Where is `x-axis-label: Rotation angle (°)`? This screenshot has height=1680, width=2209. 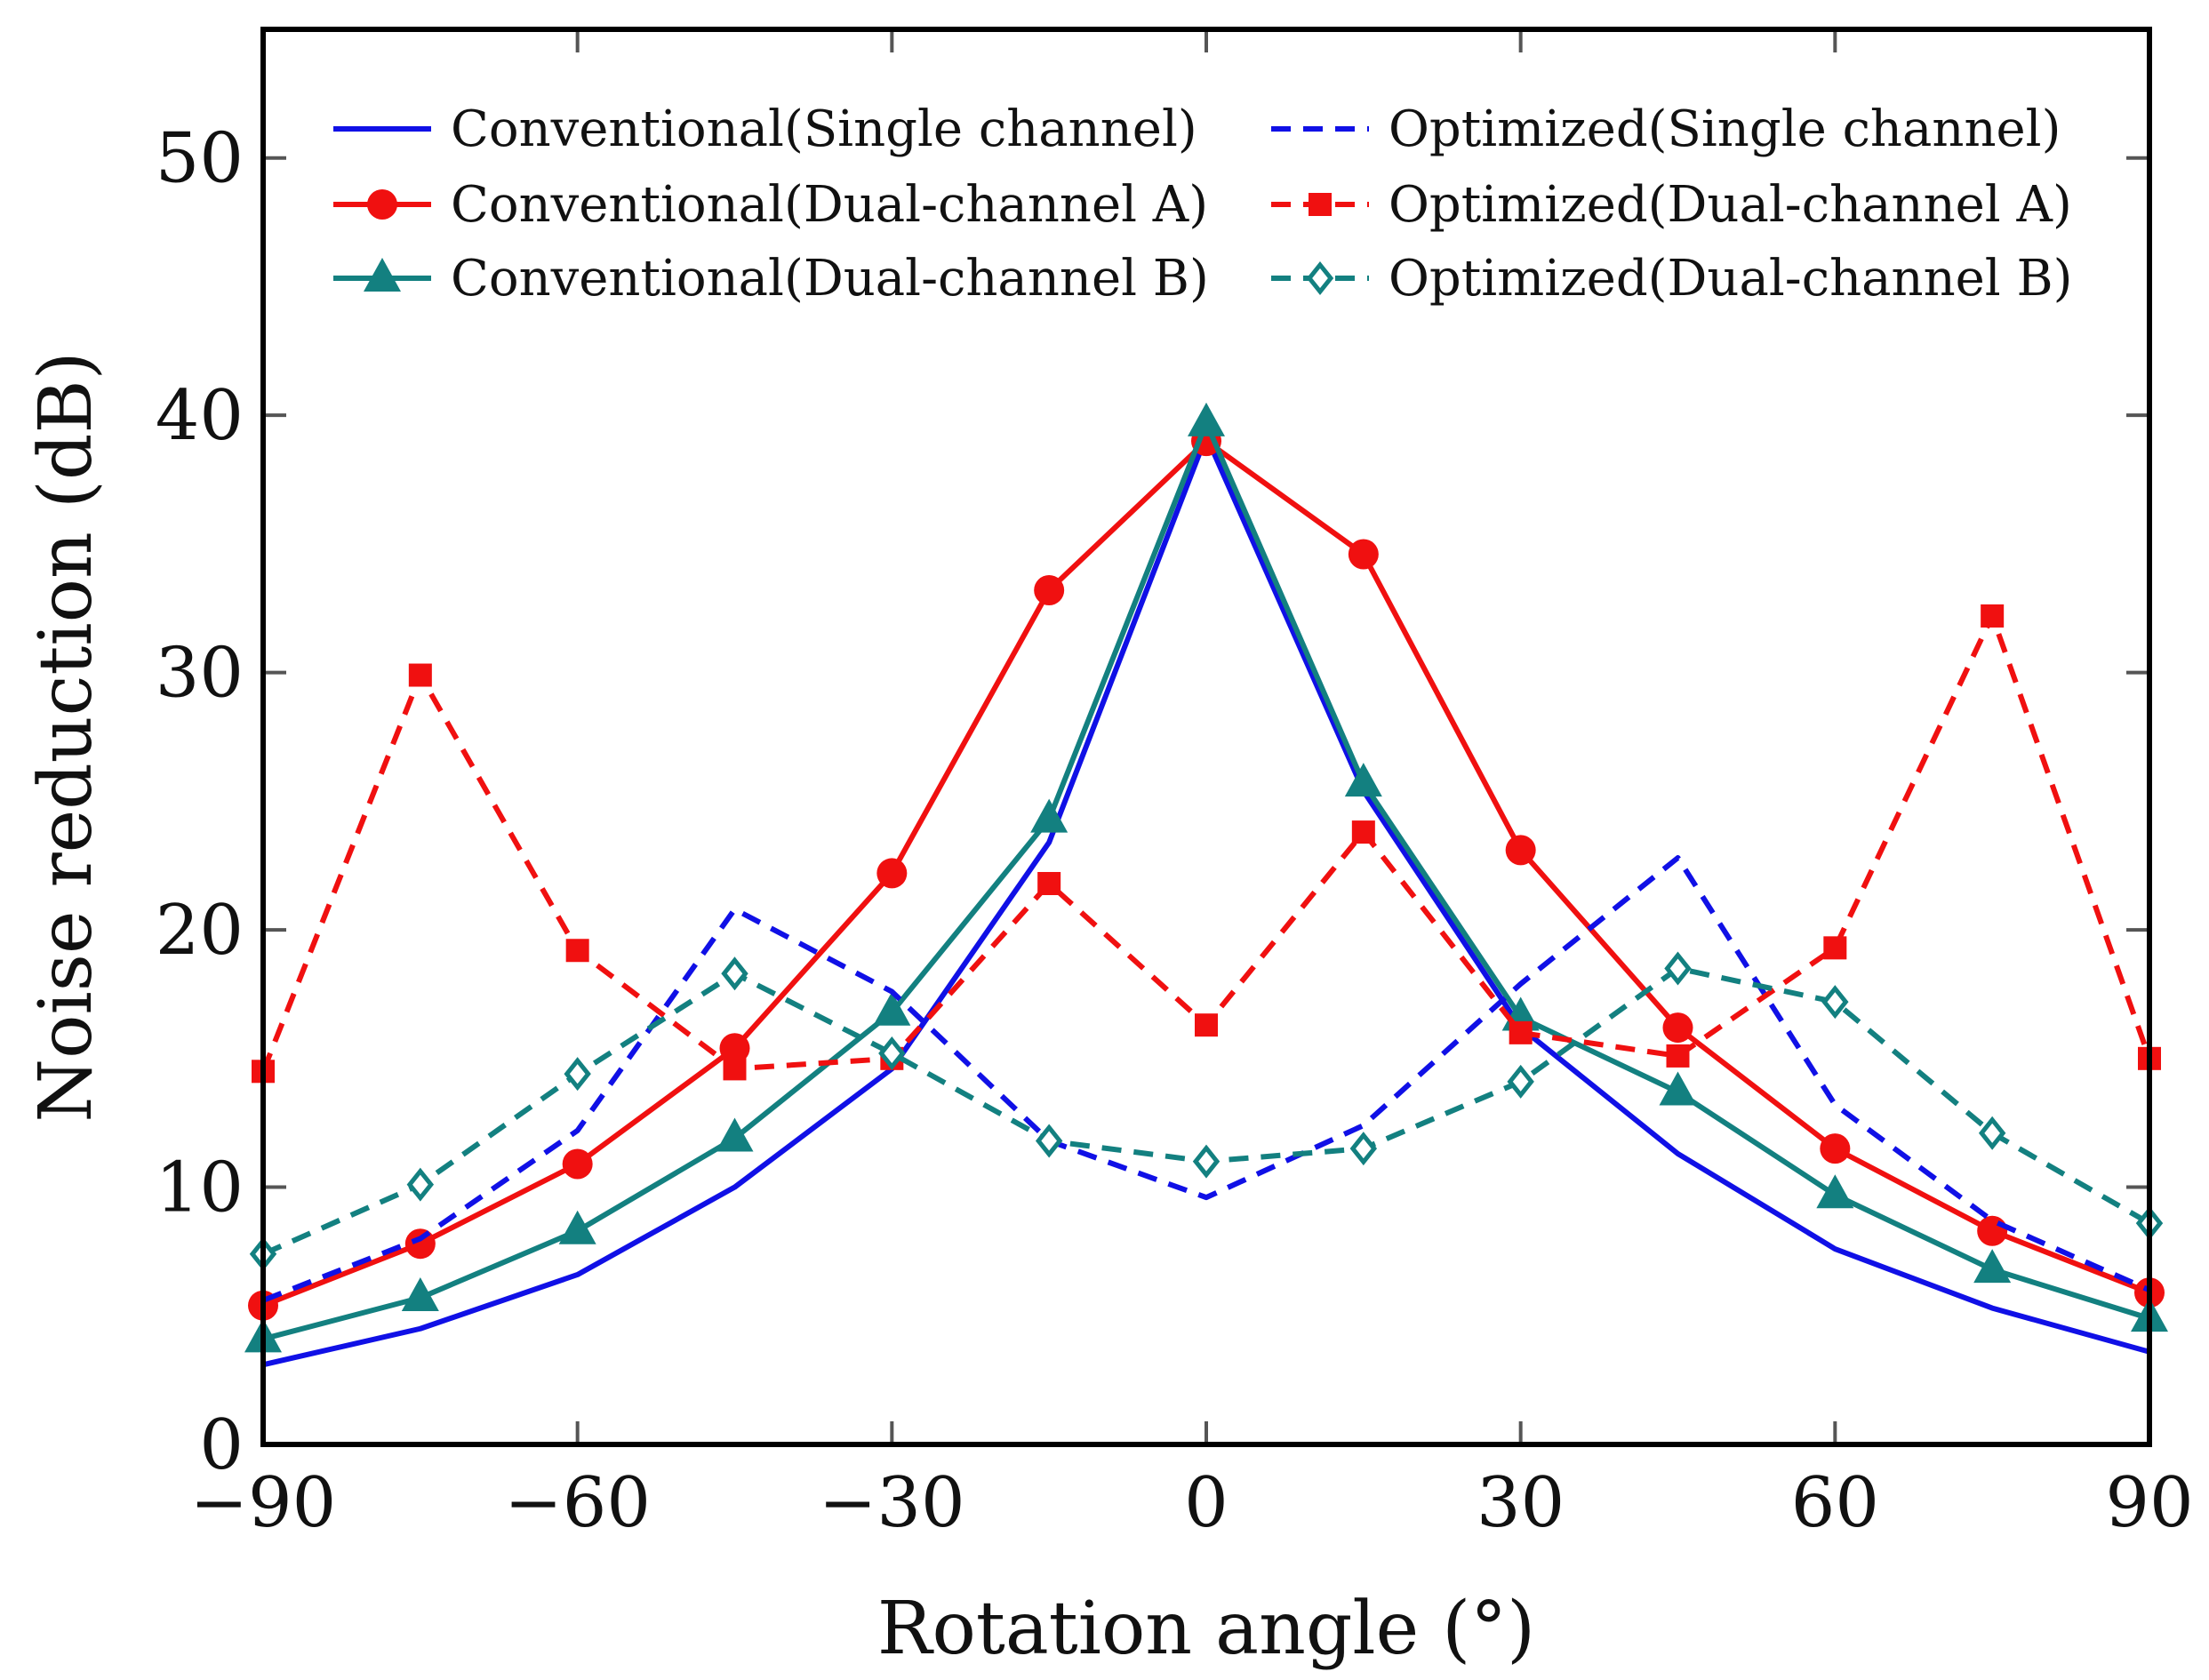 x-axis-label: Rotation angle (°) is located at coordinates (1206, 1629).